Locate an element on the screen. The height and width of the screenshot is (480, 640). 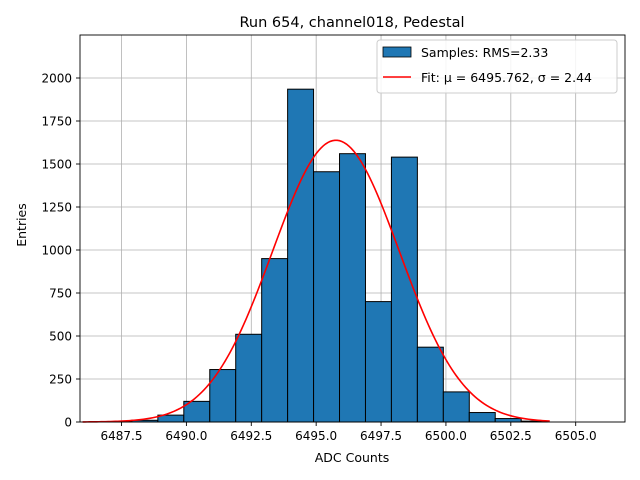
x-tick-label: 6500.0 is located at coordinates (446, 436).